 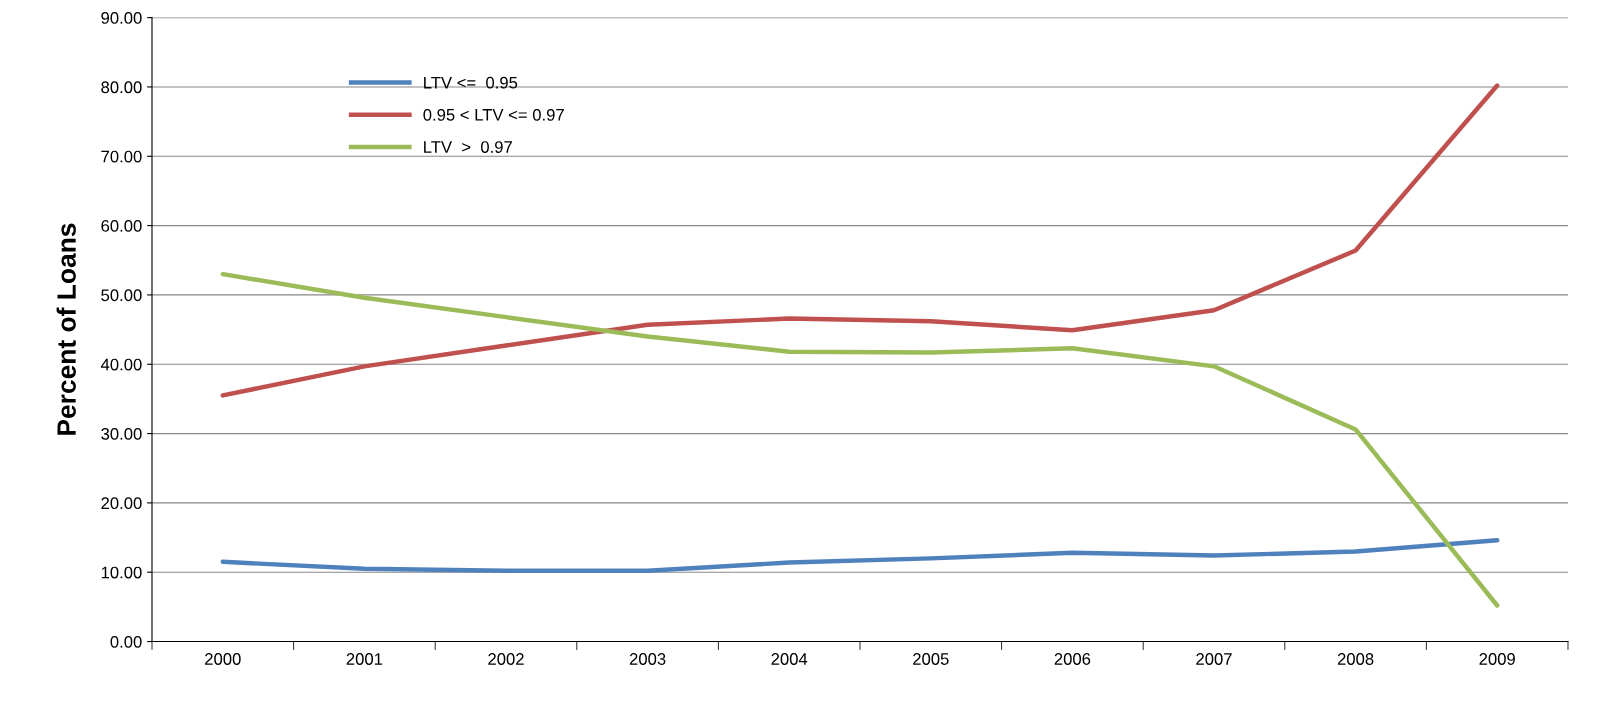 I want to click on legend-label: LTV <= 0.95, so click(x=471, y=82).